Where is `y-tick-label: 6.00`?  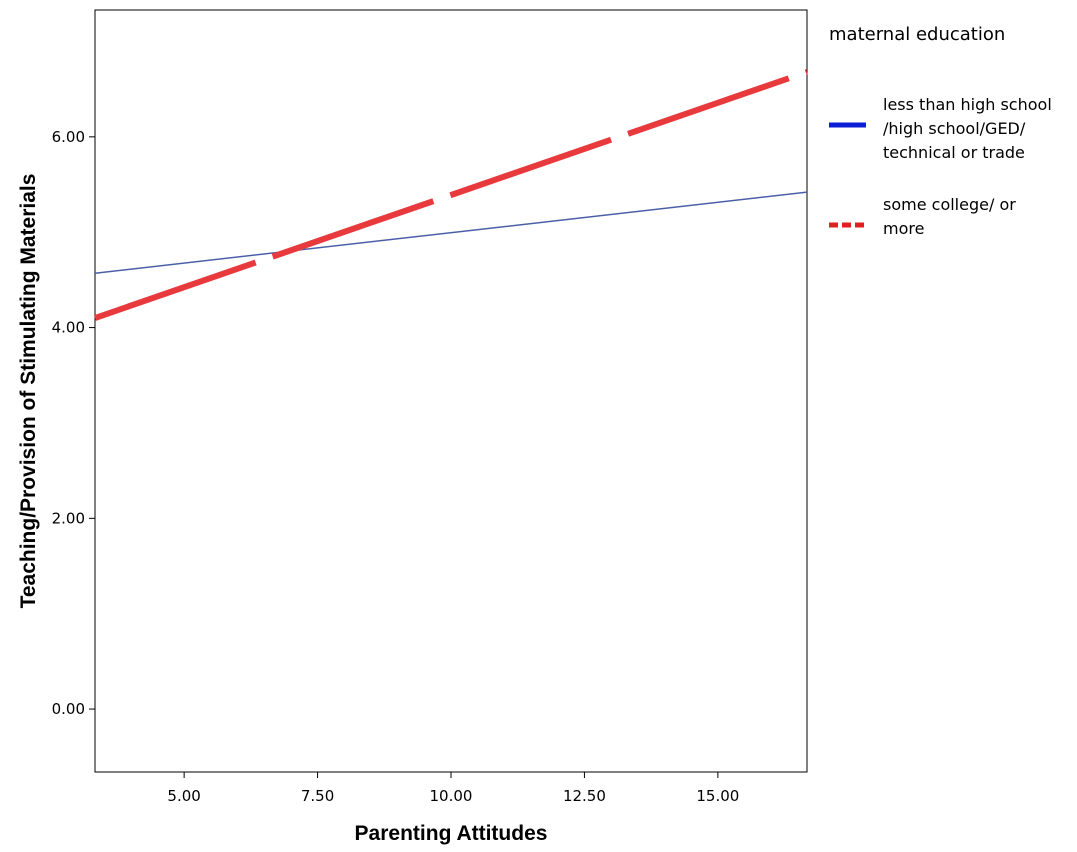 y-tick-label: 6.00 is located at coordinates (68, 137).